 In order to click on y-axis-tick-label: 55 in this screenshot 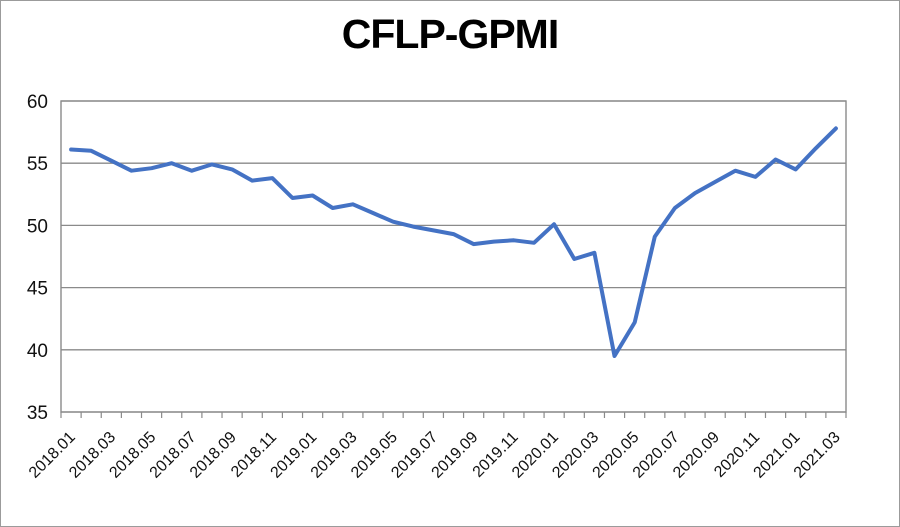, I will do `click(37, 164)`.